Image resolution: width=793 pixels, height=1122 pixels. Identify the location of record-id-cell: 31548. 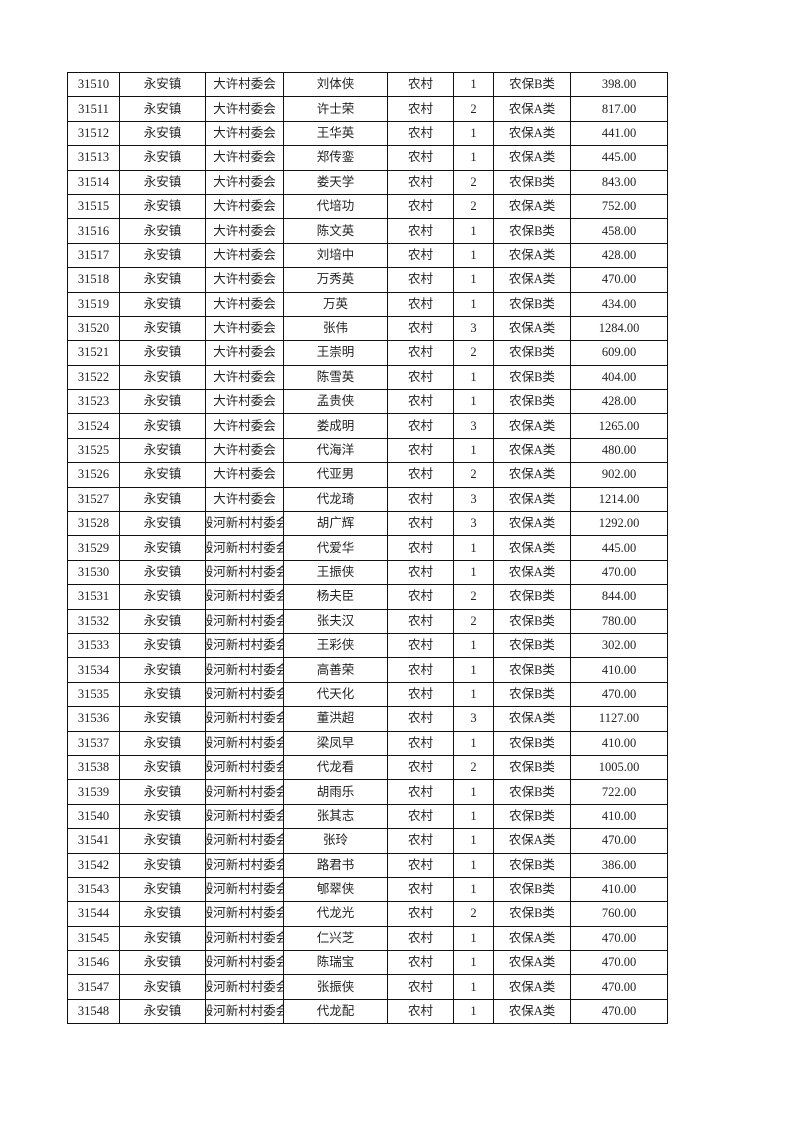
(93, 1011).